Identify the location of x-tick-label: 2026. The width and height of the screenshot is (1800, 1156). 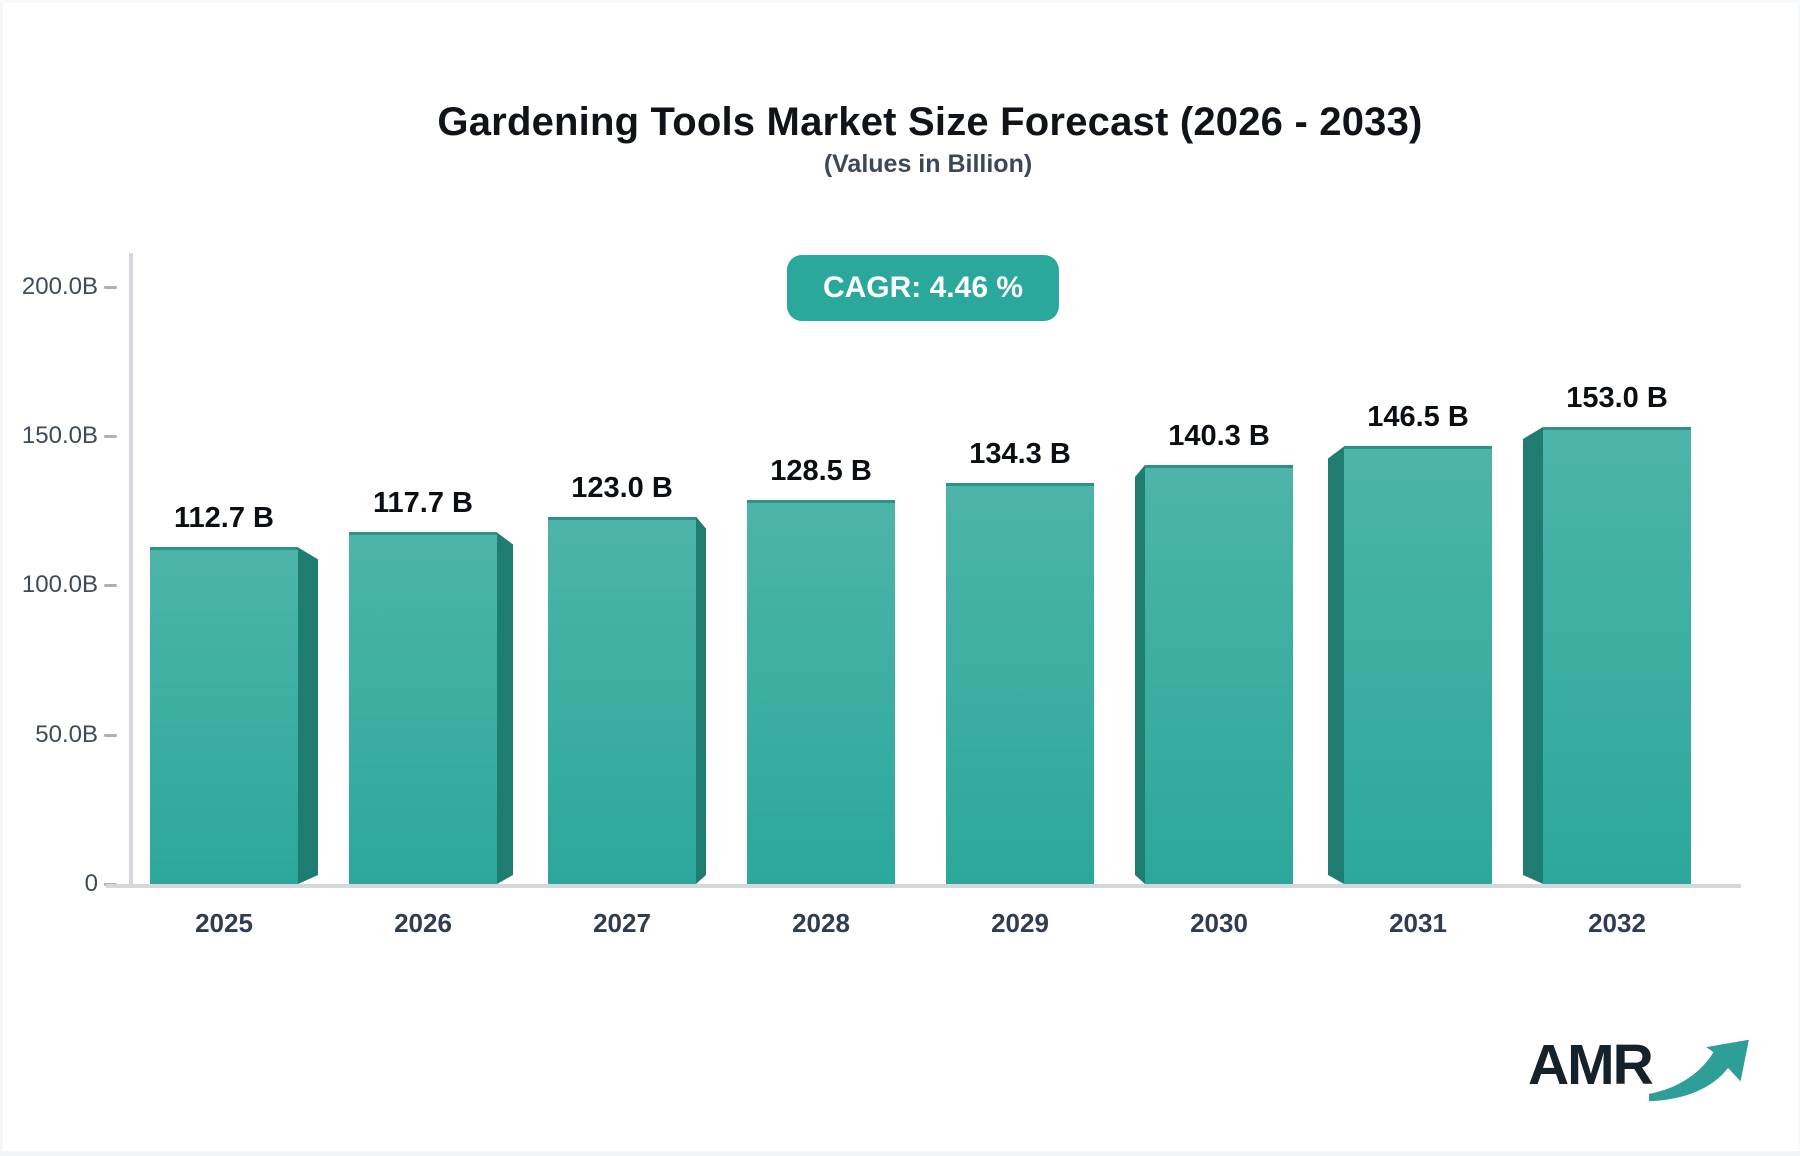
(423, 923).